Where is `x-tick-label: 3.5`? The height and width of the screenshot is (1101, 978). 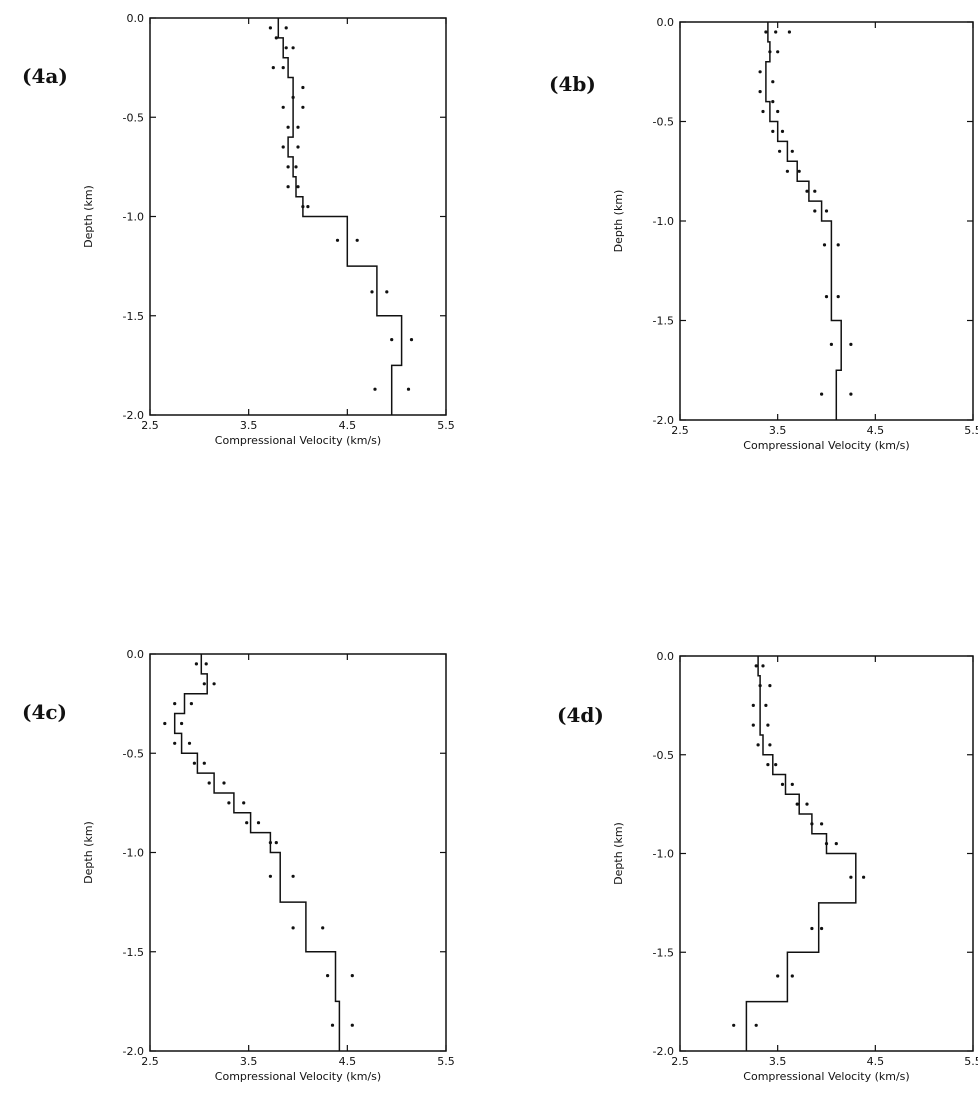
x-tick-label: 3.5 is located at coordinates (249, 425).